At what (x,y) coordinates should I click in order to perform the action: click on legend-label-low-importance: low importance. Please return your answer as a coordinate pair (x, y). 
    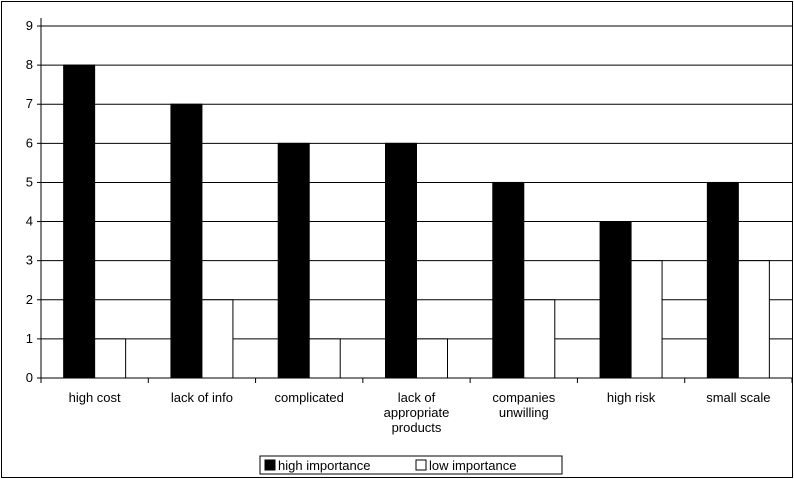
    Looking at the image, I should click on (472, 465).